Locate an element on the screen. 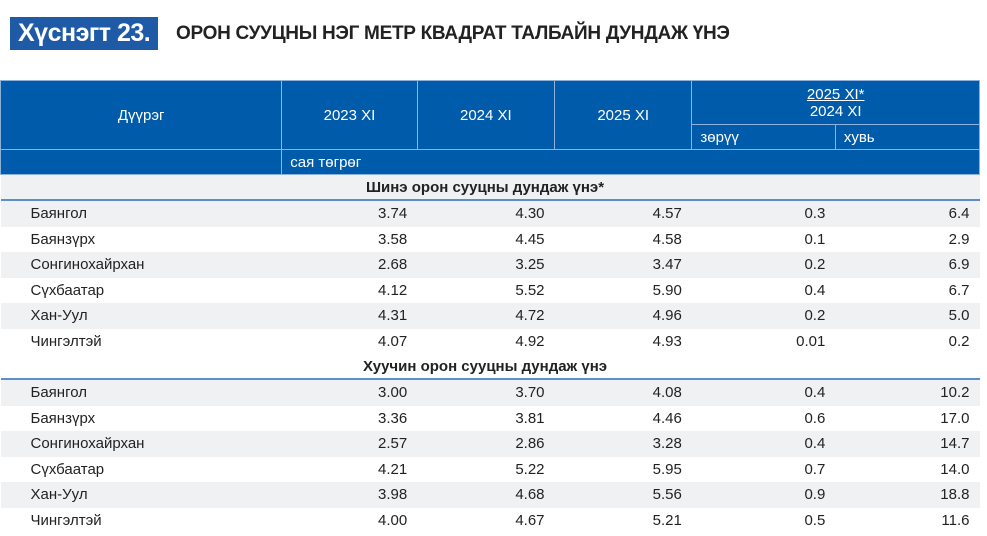 The width and height of the screenshot is (987, 536). cell-value-2023: 4.21 is located at coordinates (392, 469).